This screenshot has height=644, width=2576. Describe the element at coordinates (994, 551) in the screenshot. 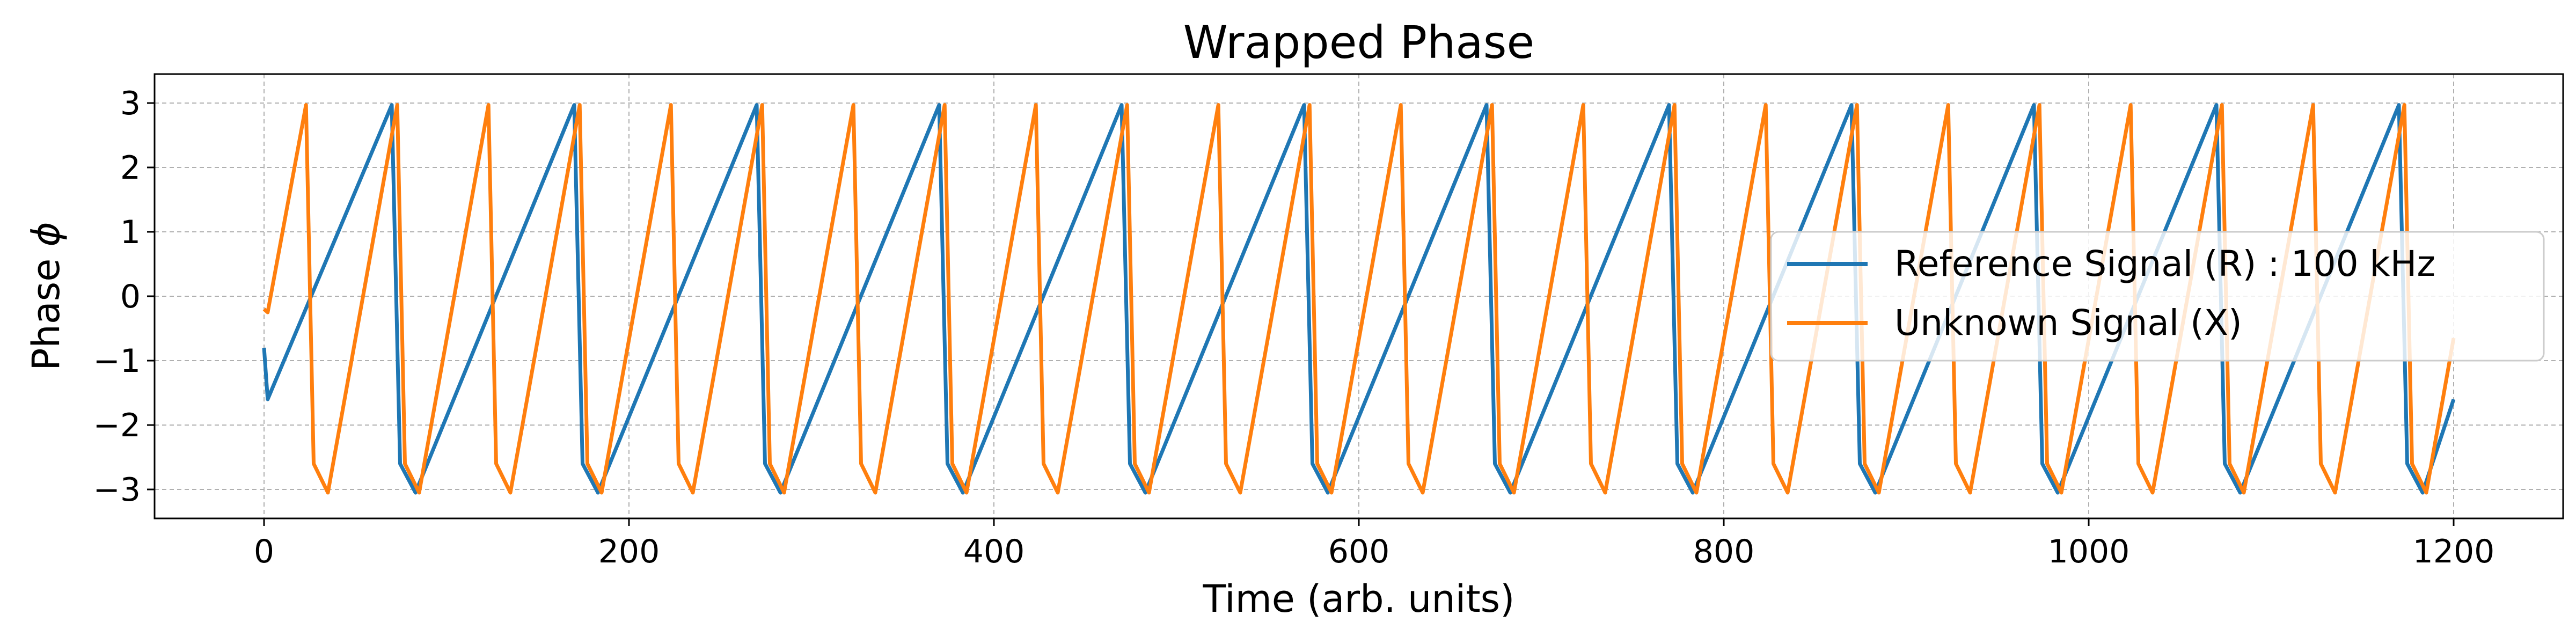

I see `x-tick-label: 400` at that location.